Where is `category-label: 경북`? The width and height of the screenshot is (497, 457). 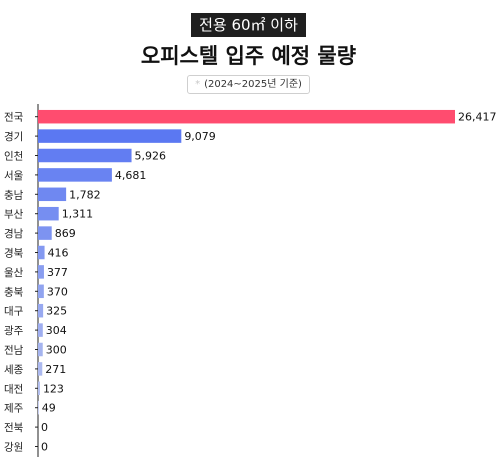 category-label: 경북 is located at coordinates (14, 253).